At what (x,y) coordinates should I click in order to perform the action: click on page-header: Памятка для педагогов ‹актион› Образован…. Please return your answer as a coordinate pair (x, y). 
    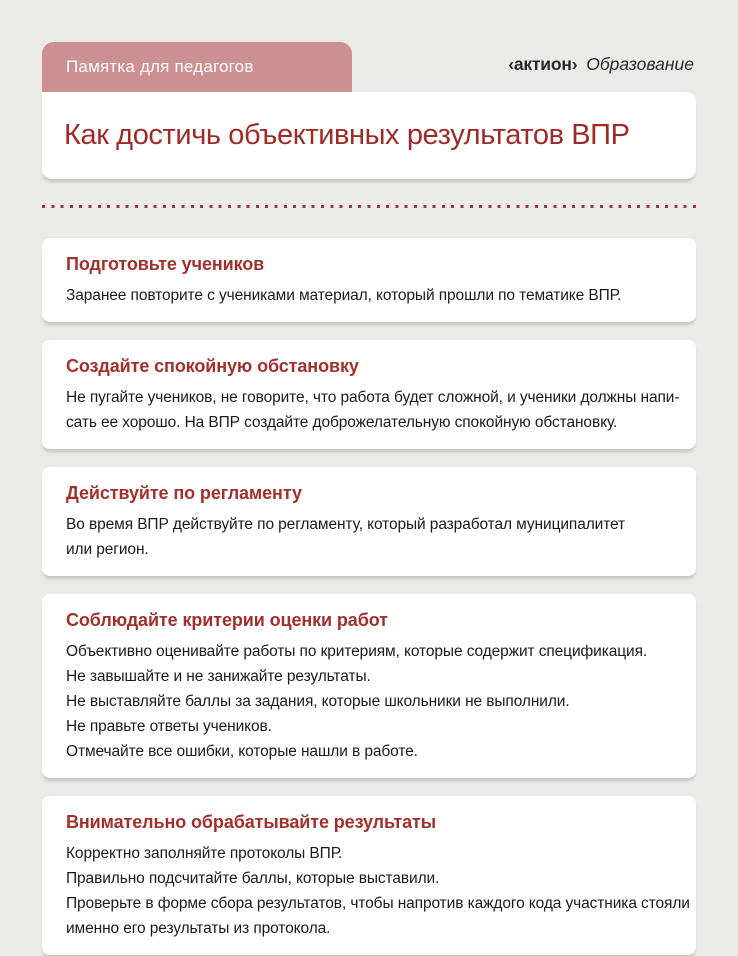
    Looking at the image, I should click on (369, 110).